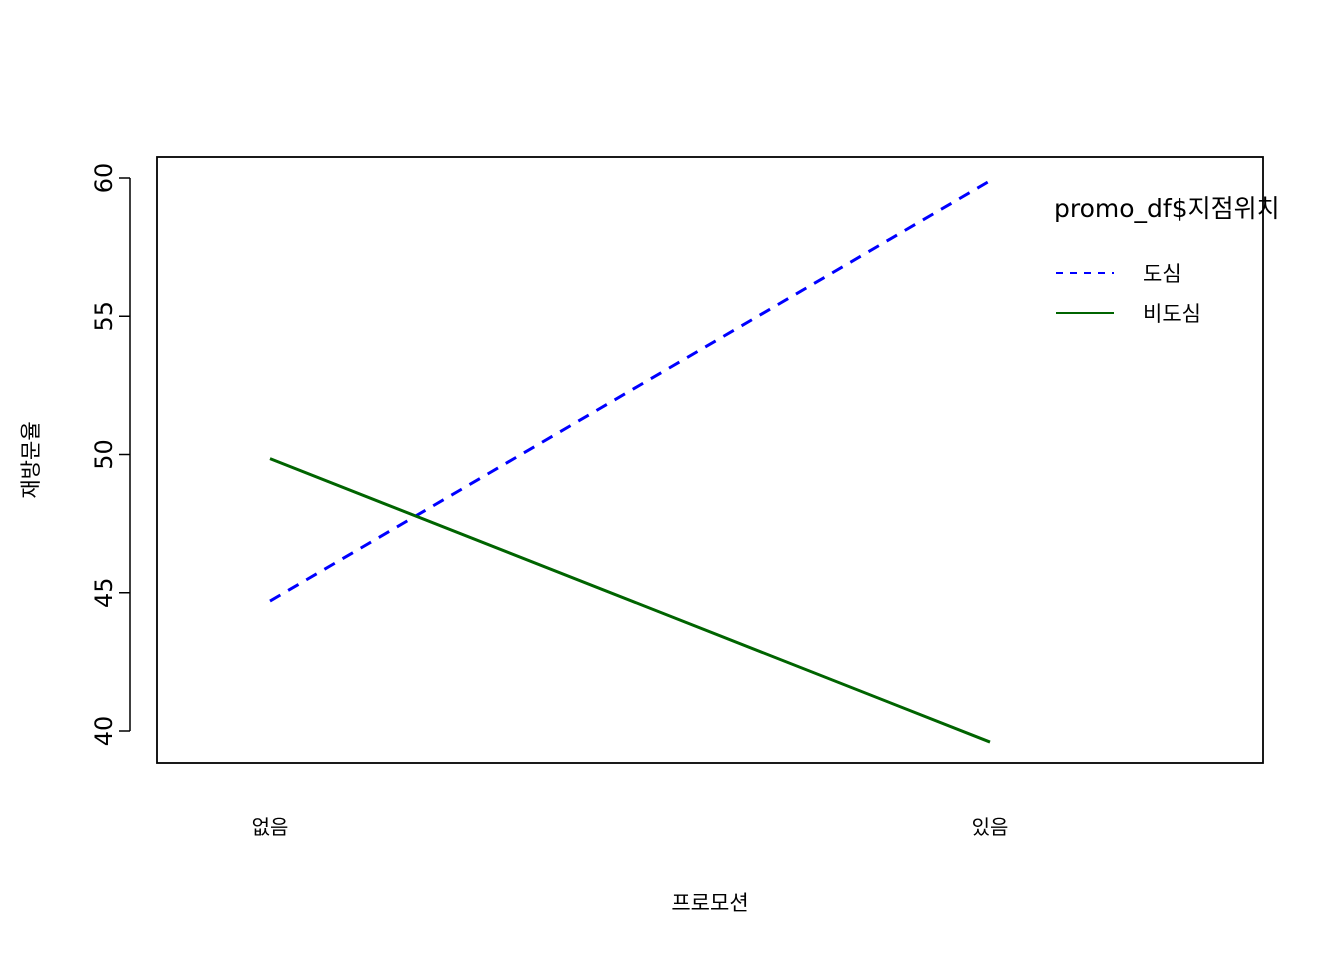  I want to click on legend-title: promo_df$지점위치, so click(1167, 208).